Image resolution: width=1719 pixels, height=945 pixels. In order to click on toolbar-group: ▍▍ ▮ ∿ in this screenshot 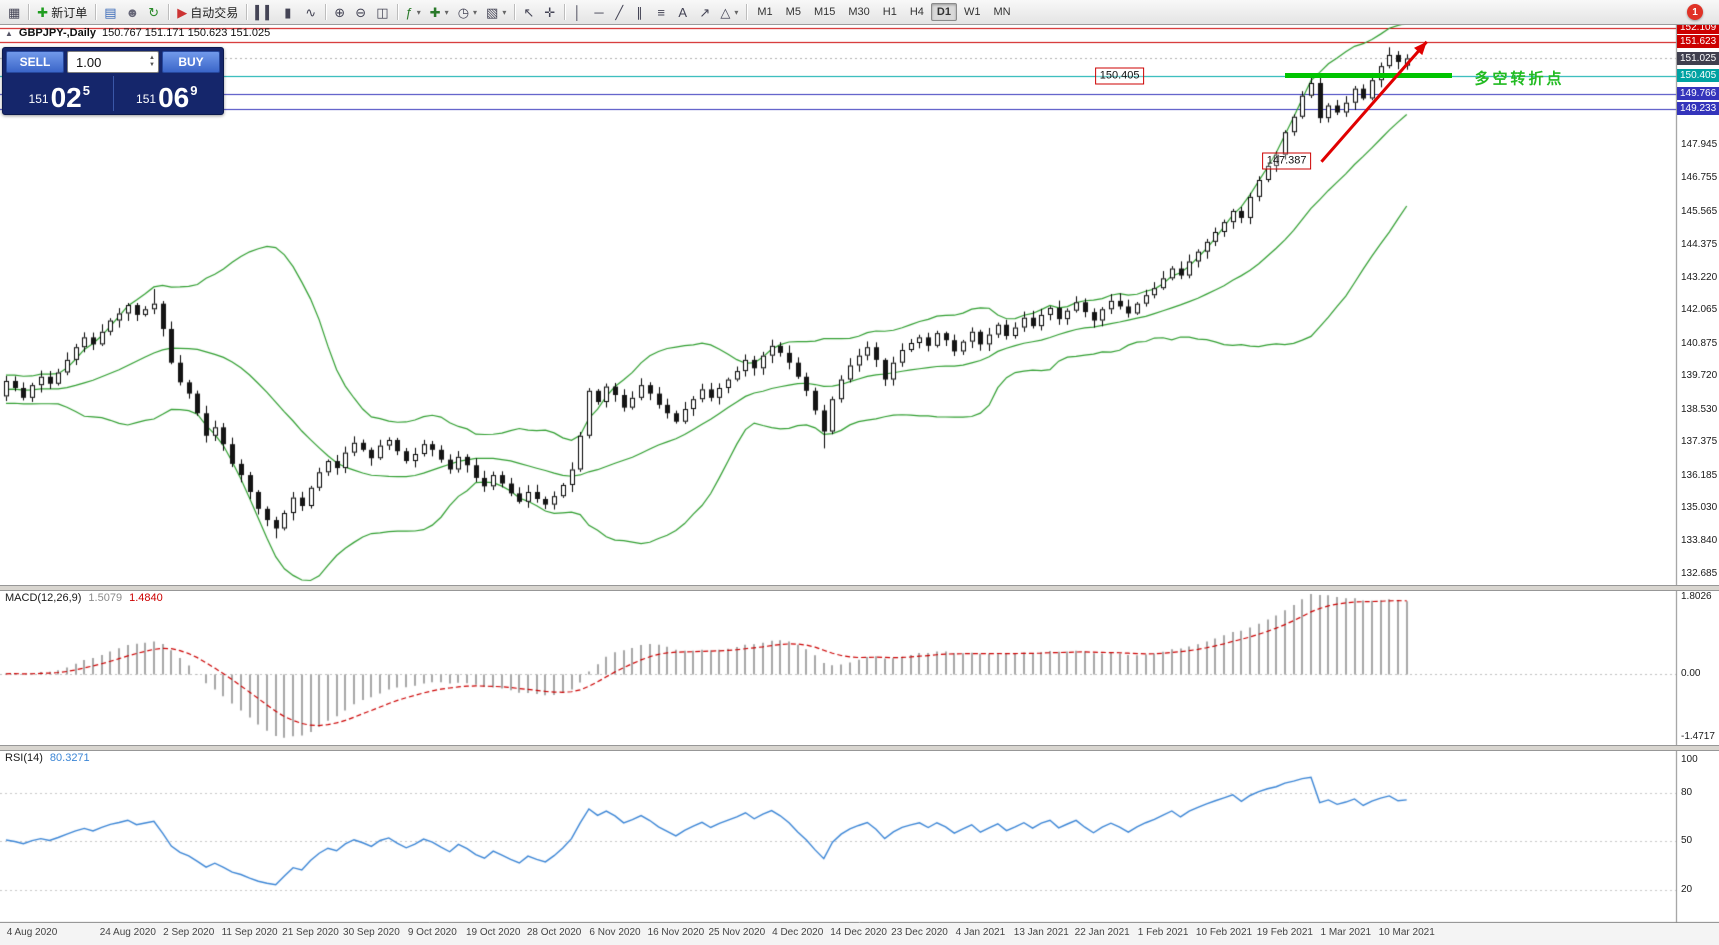, I will do `click(286, 12)`.